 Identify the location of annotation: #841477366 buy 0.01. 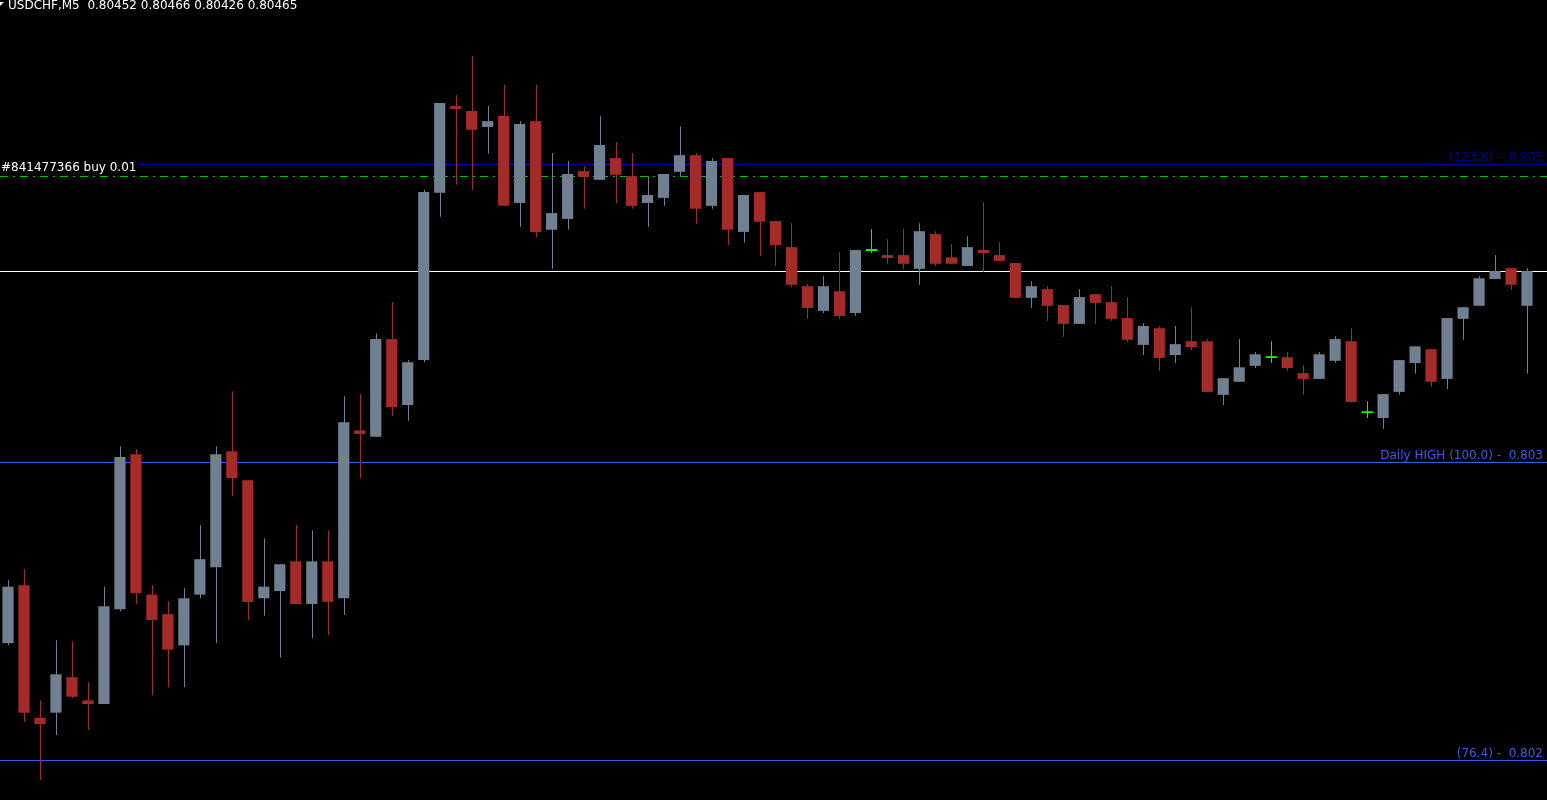
(69, 166).